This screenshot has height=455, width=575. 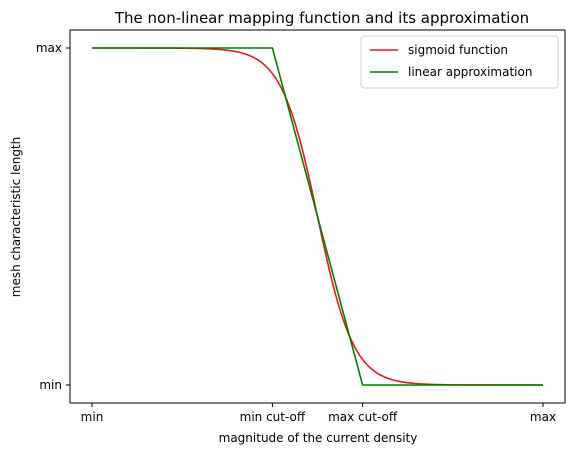 What do you see at coordinates (92, 417) in the screenshot?
I see `x-tick-label-0: min` at bounding box center [92, 417].